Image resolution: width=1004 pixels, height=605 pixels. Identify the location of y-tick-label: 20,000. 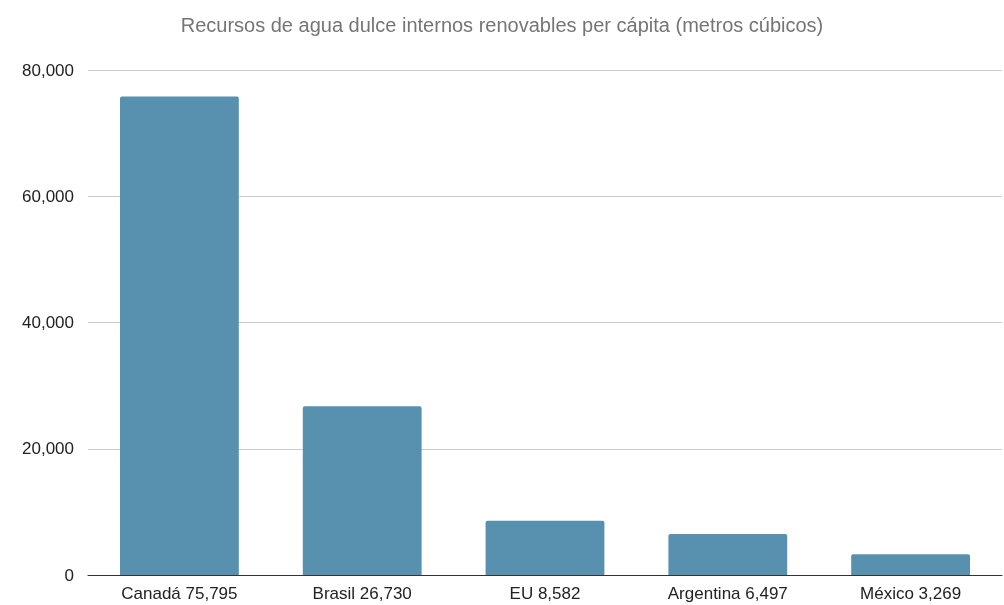
(48, 449).